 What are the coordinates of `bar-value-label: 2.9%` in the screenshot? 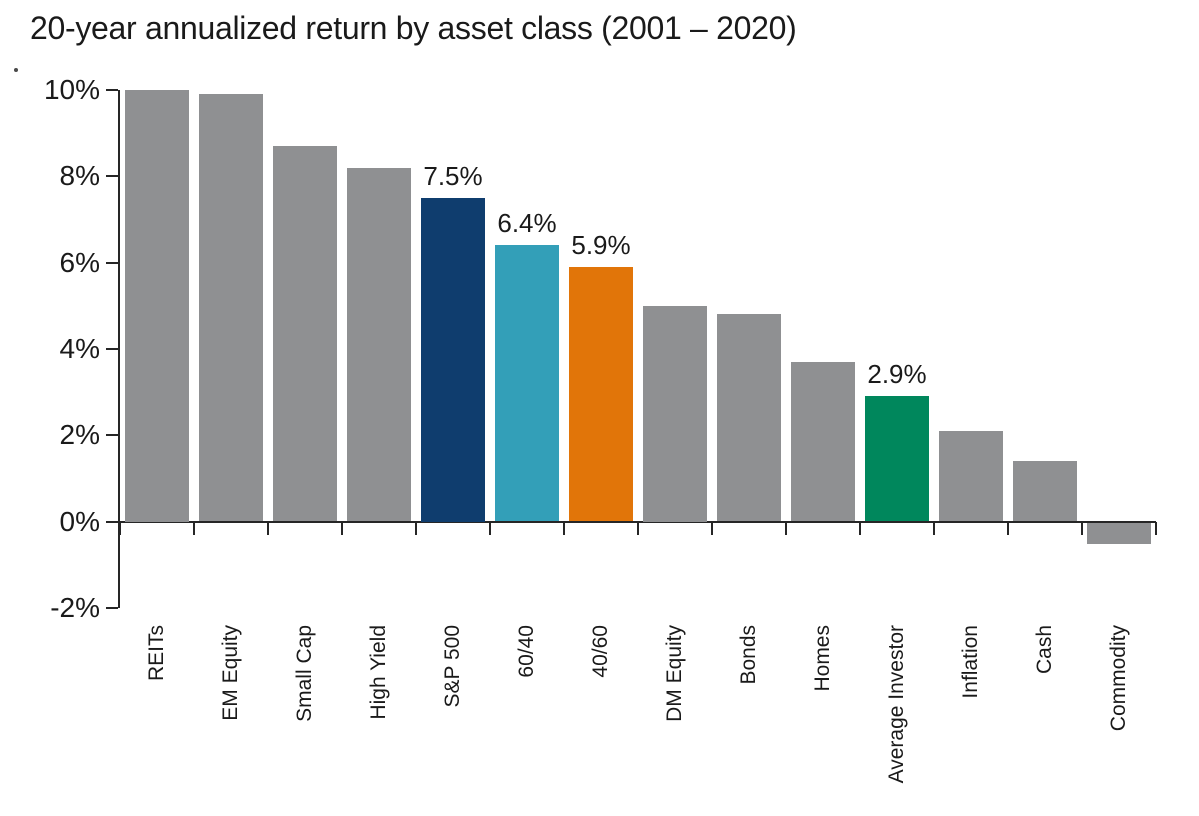 It's located at (897, 374).